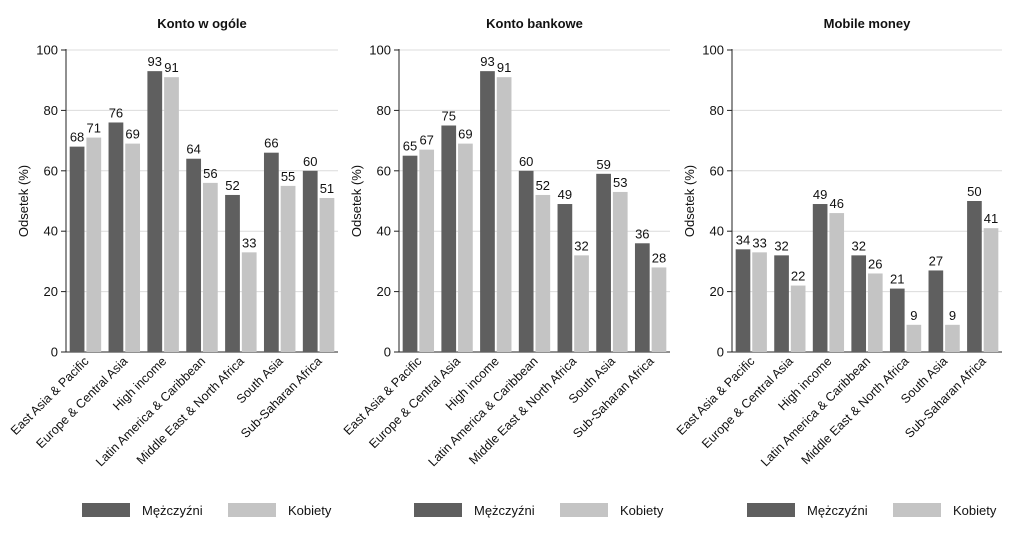 This screenshot has width=1024, height=546. I want to click on bar-value-label: 9, so click(913, 315).